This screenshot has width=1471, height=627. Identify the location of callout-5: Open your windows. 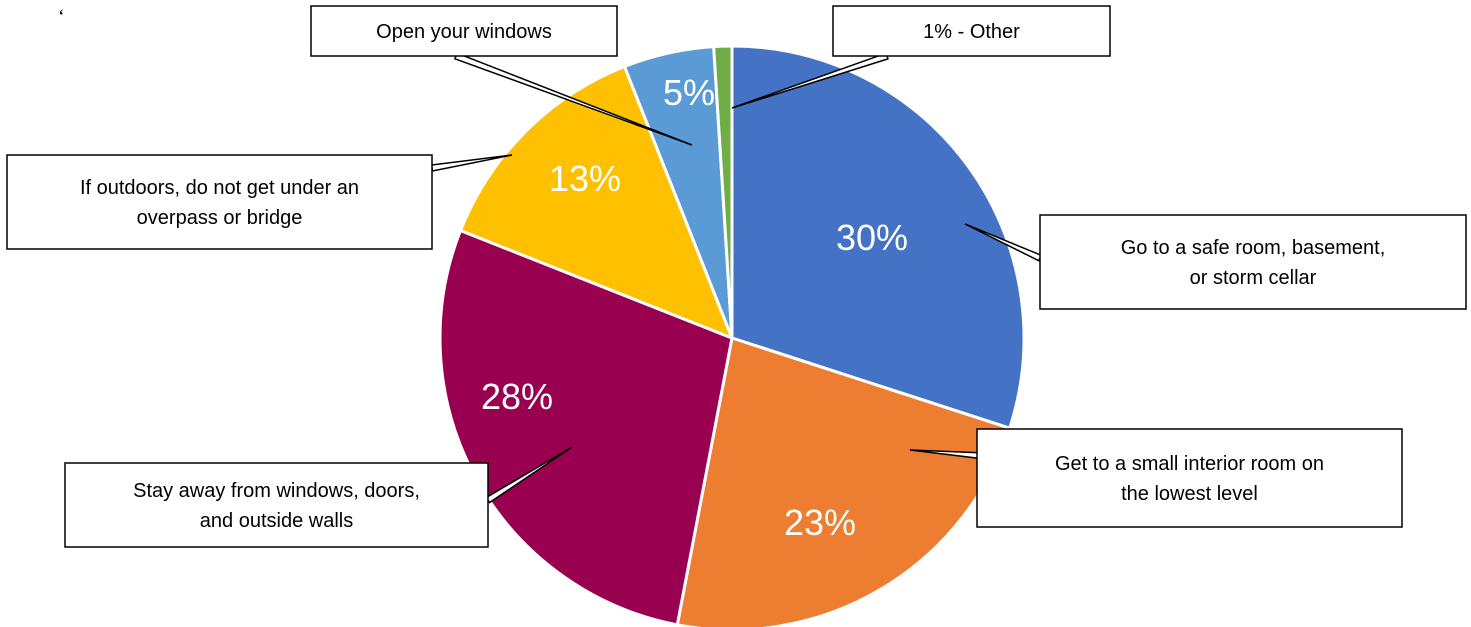
(501, 75).